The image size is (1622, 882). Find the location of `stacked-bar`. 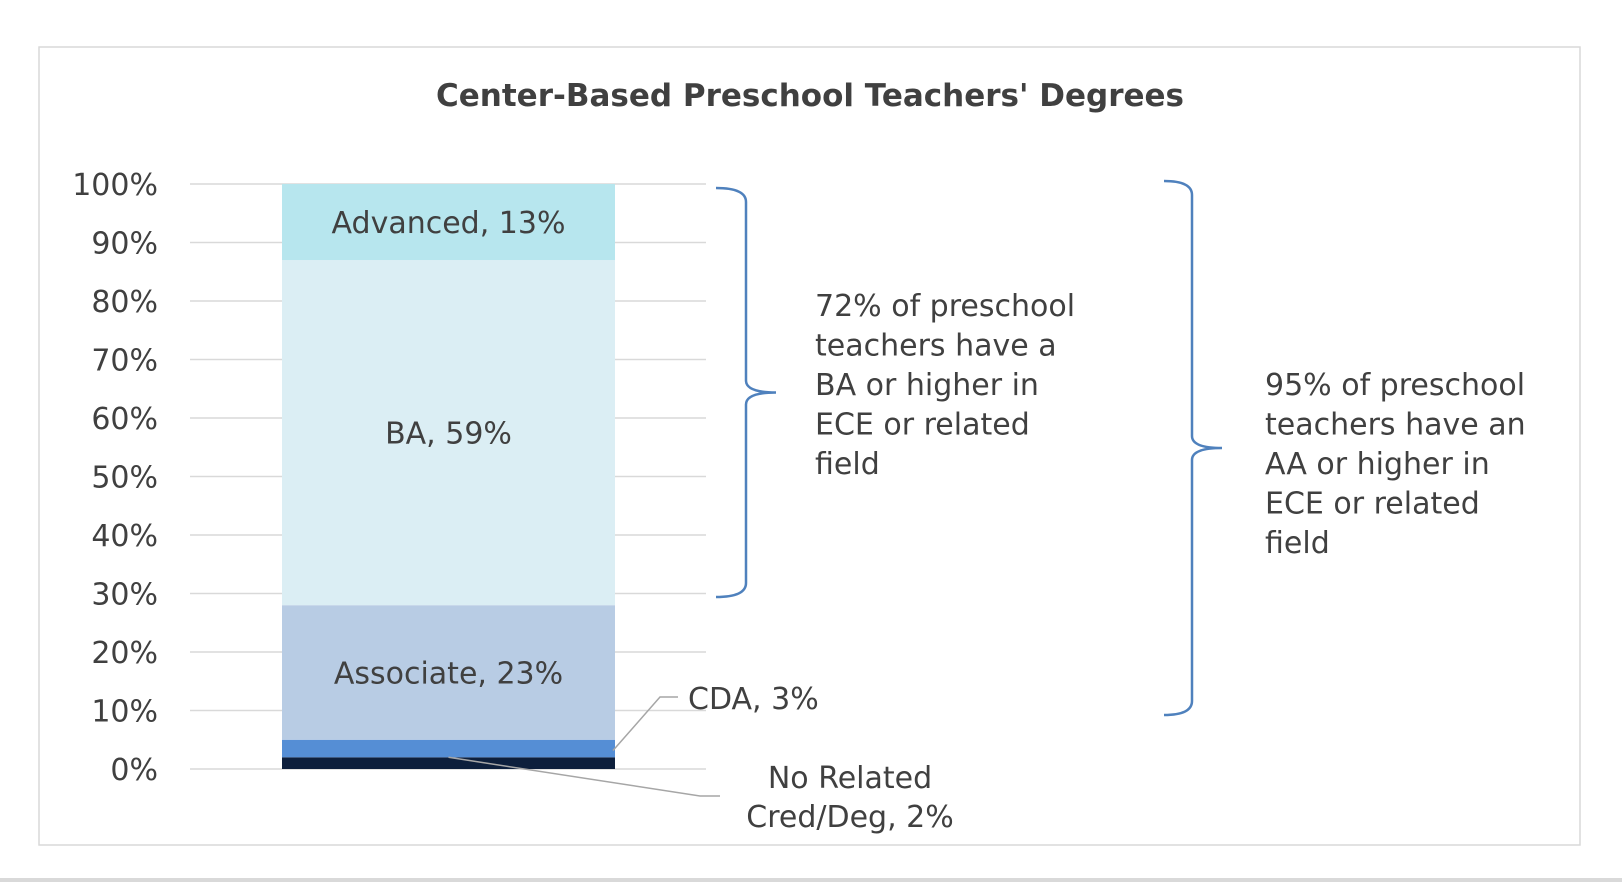

stacked-bar is located at coordinates (448, 476).